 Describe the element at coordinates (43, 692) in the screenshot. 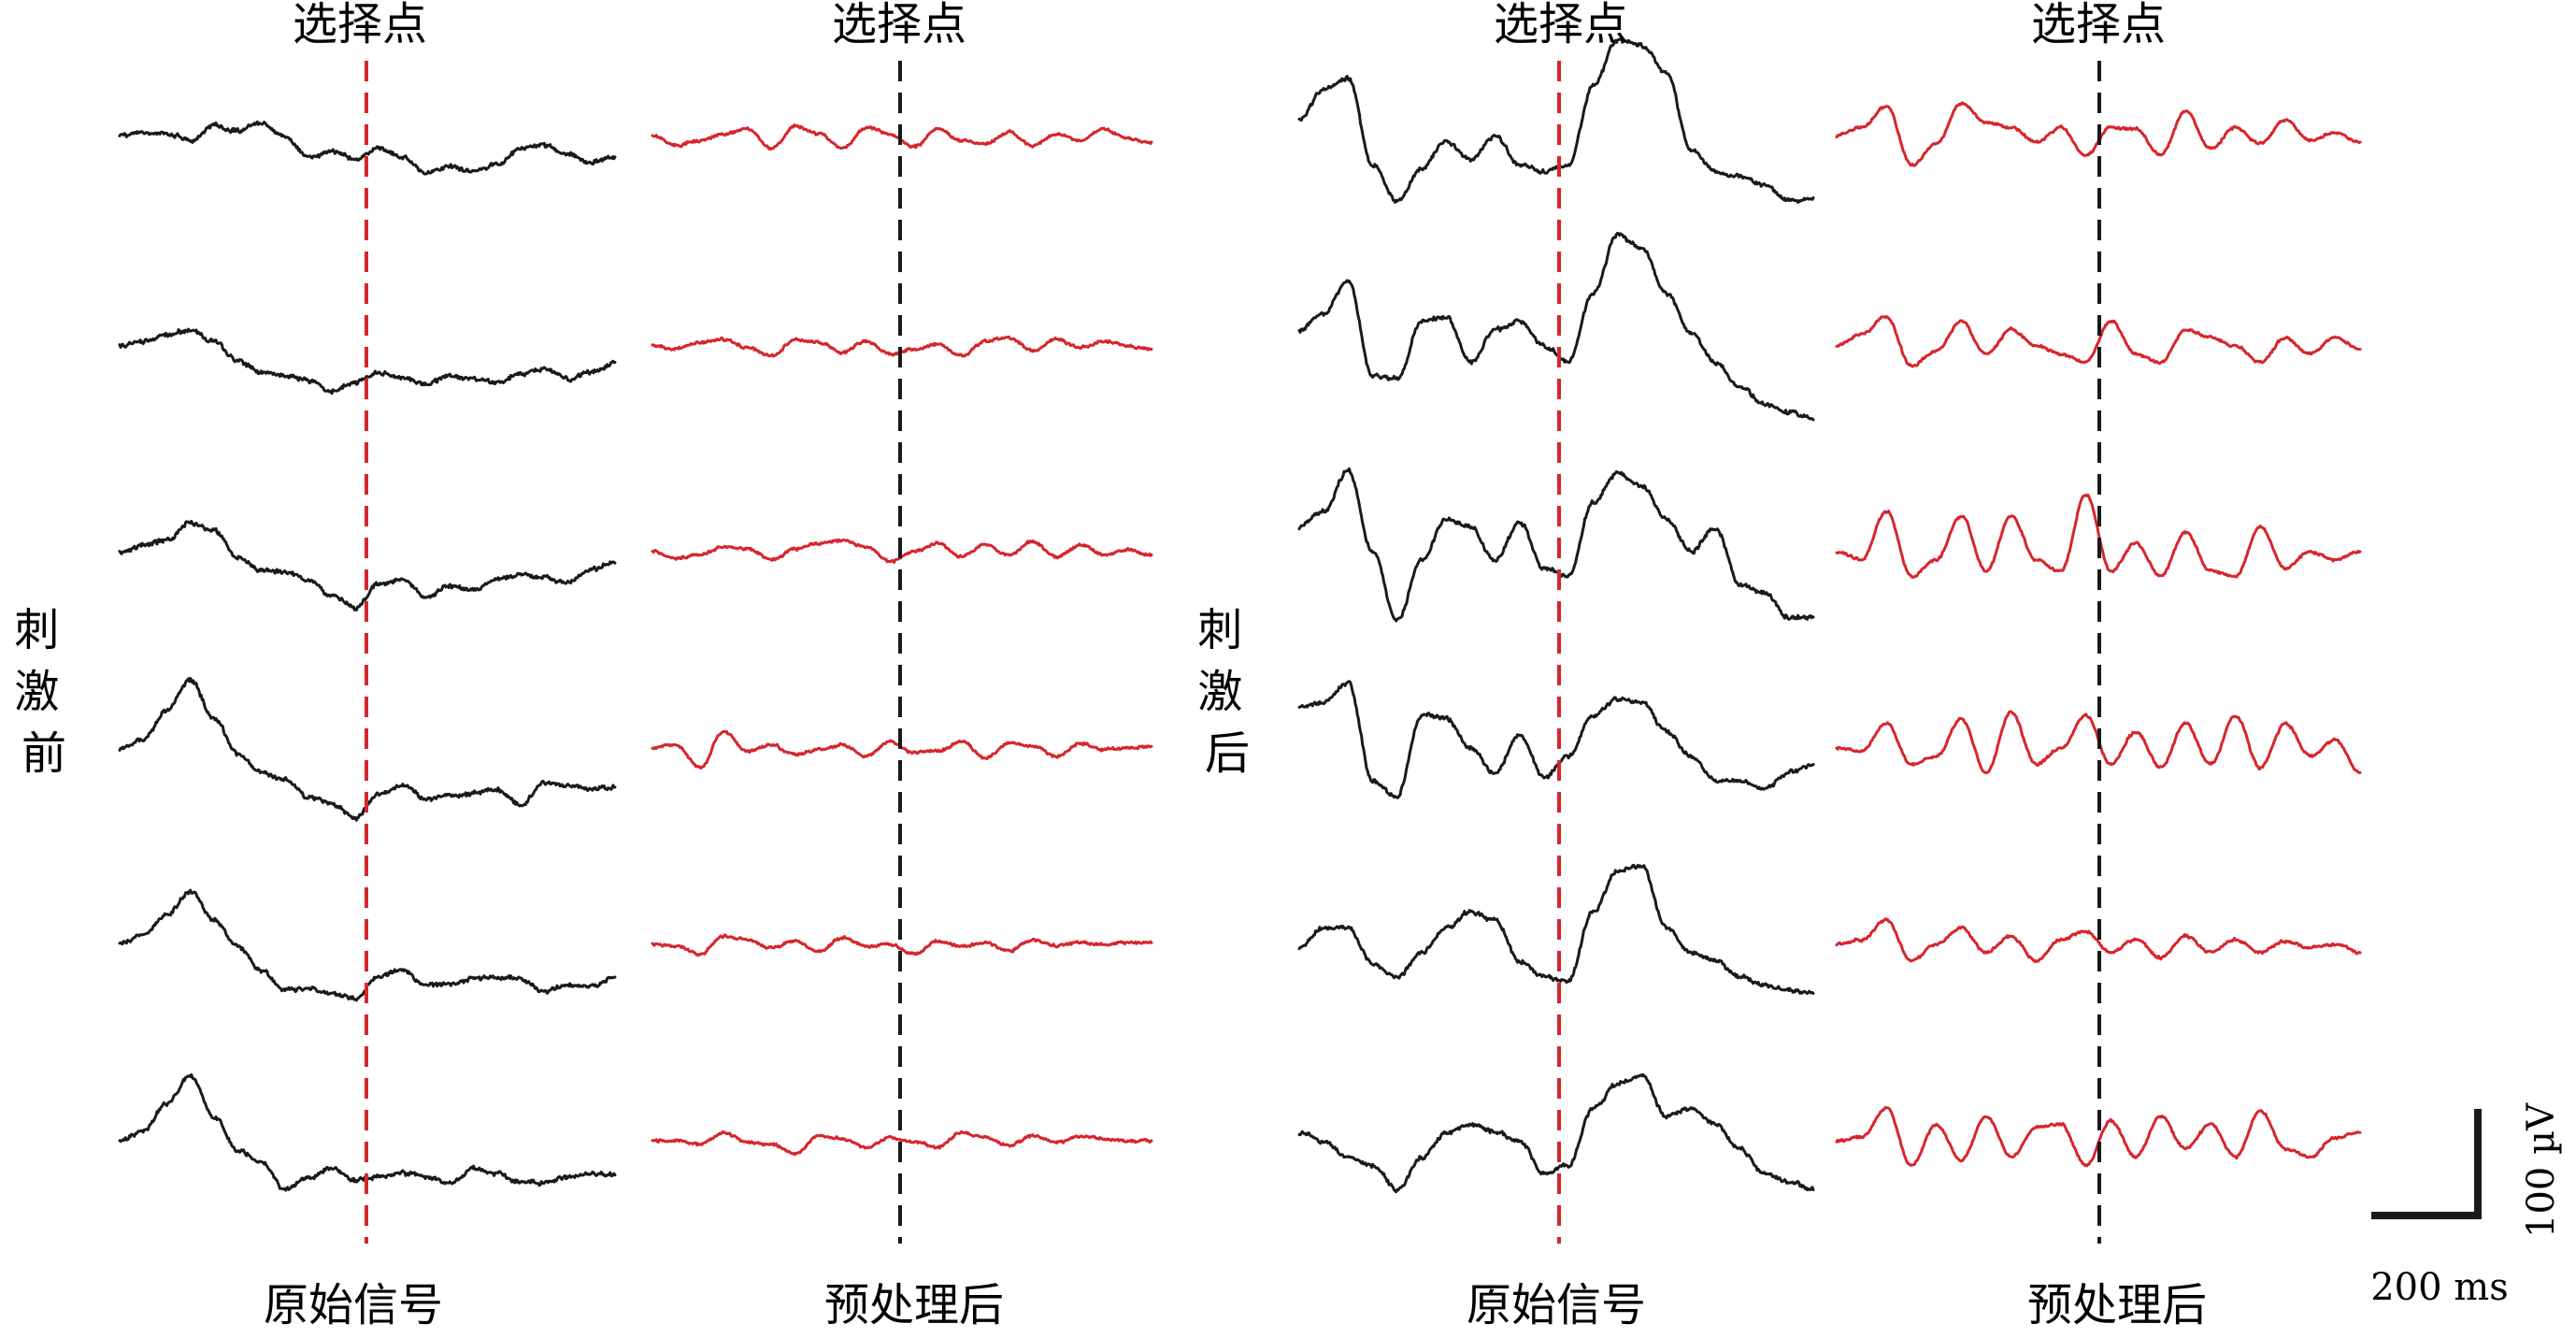

I see `before-stim-label: 刺 激 前` at that location.